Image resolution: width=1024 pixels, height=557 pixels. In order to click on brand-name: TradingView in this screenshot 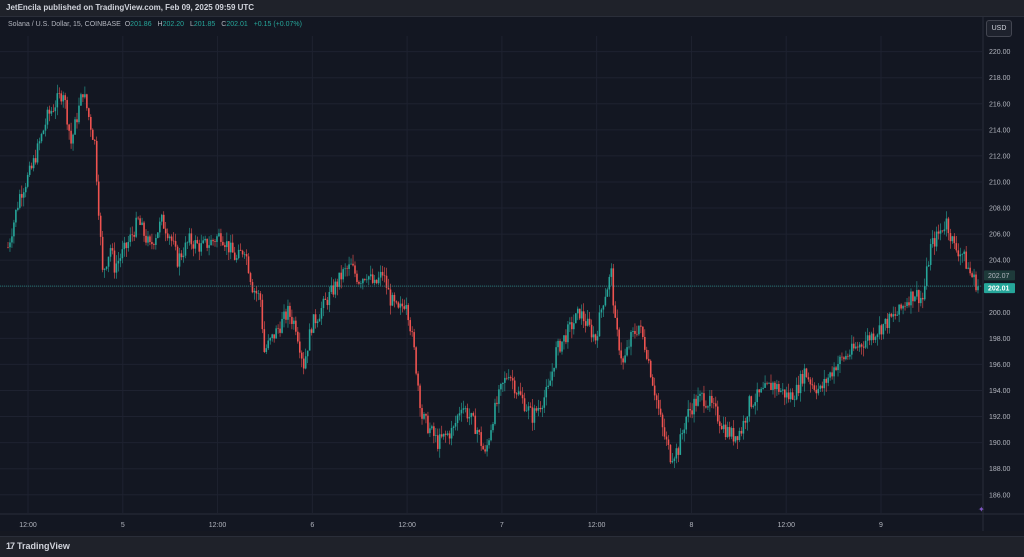, I will do `click(43, 546)`.